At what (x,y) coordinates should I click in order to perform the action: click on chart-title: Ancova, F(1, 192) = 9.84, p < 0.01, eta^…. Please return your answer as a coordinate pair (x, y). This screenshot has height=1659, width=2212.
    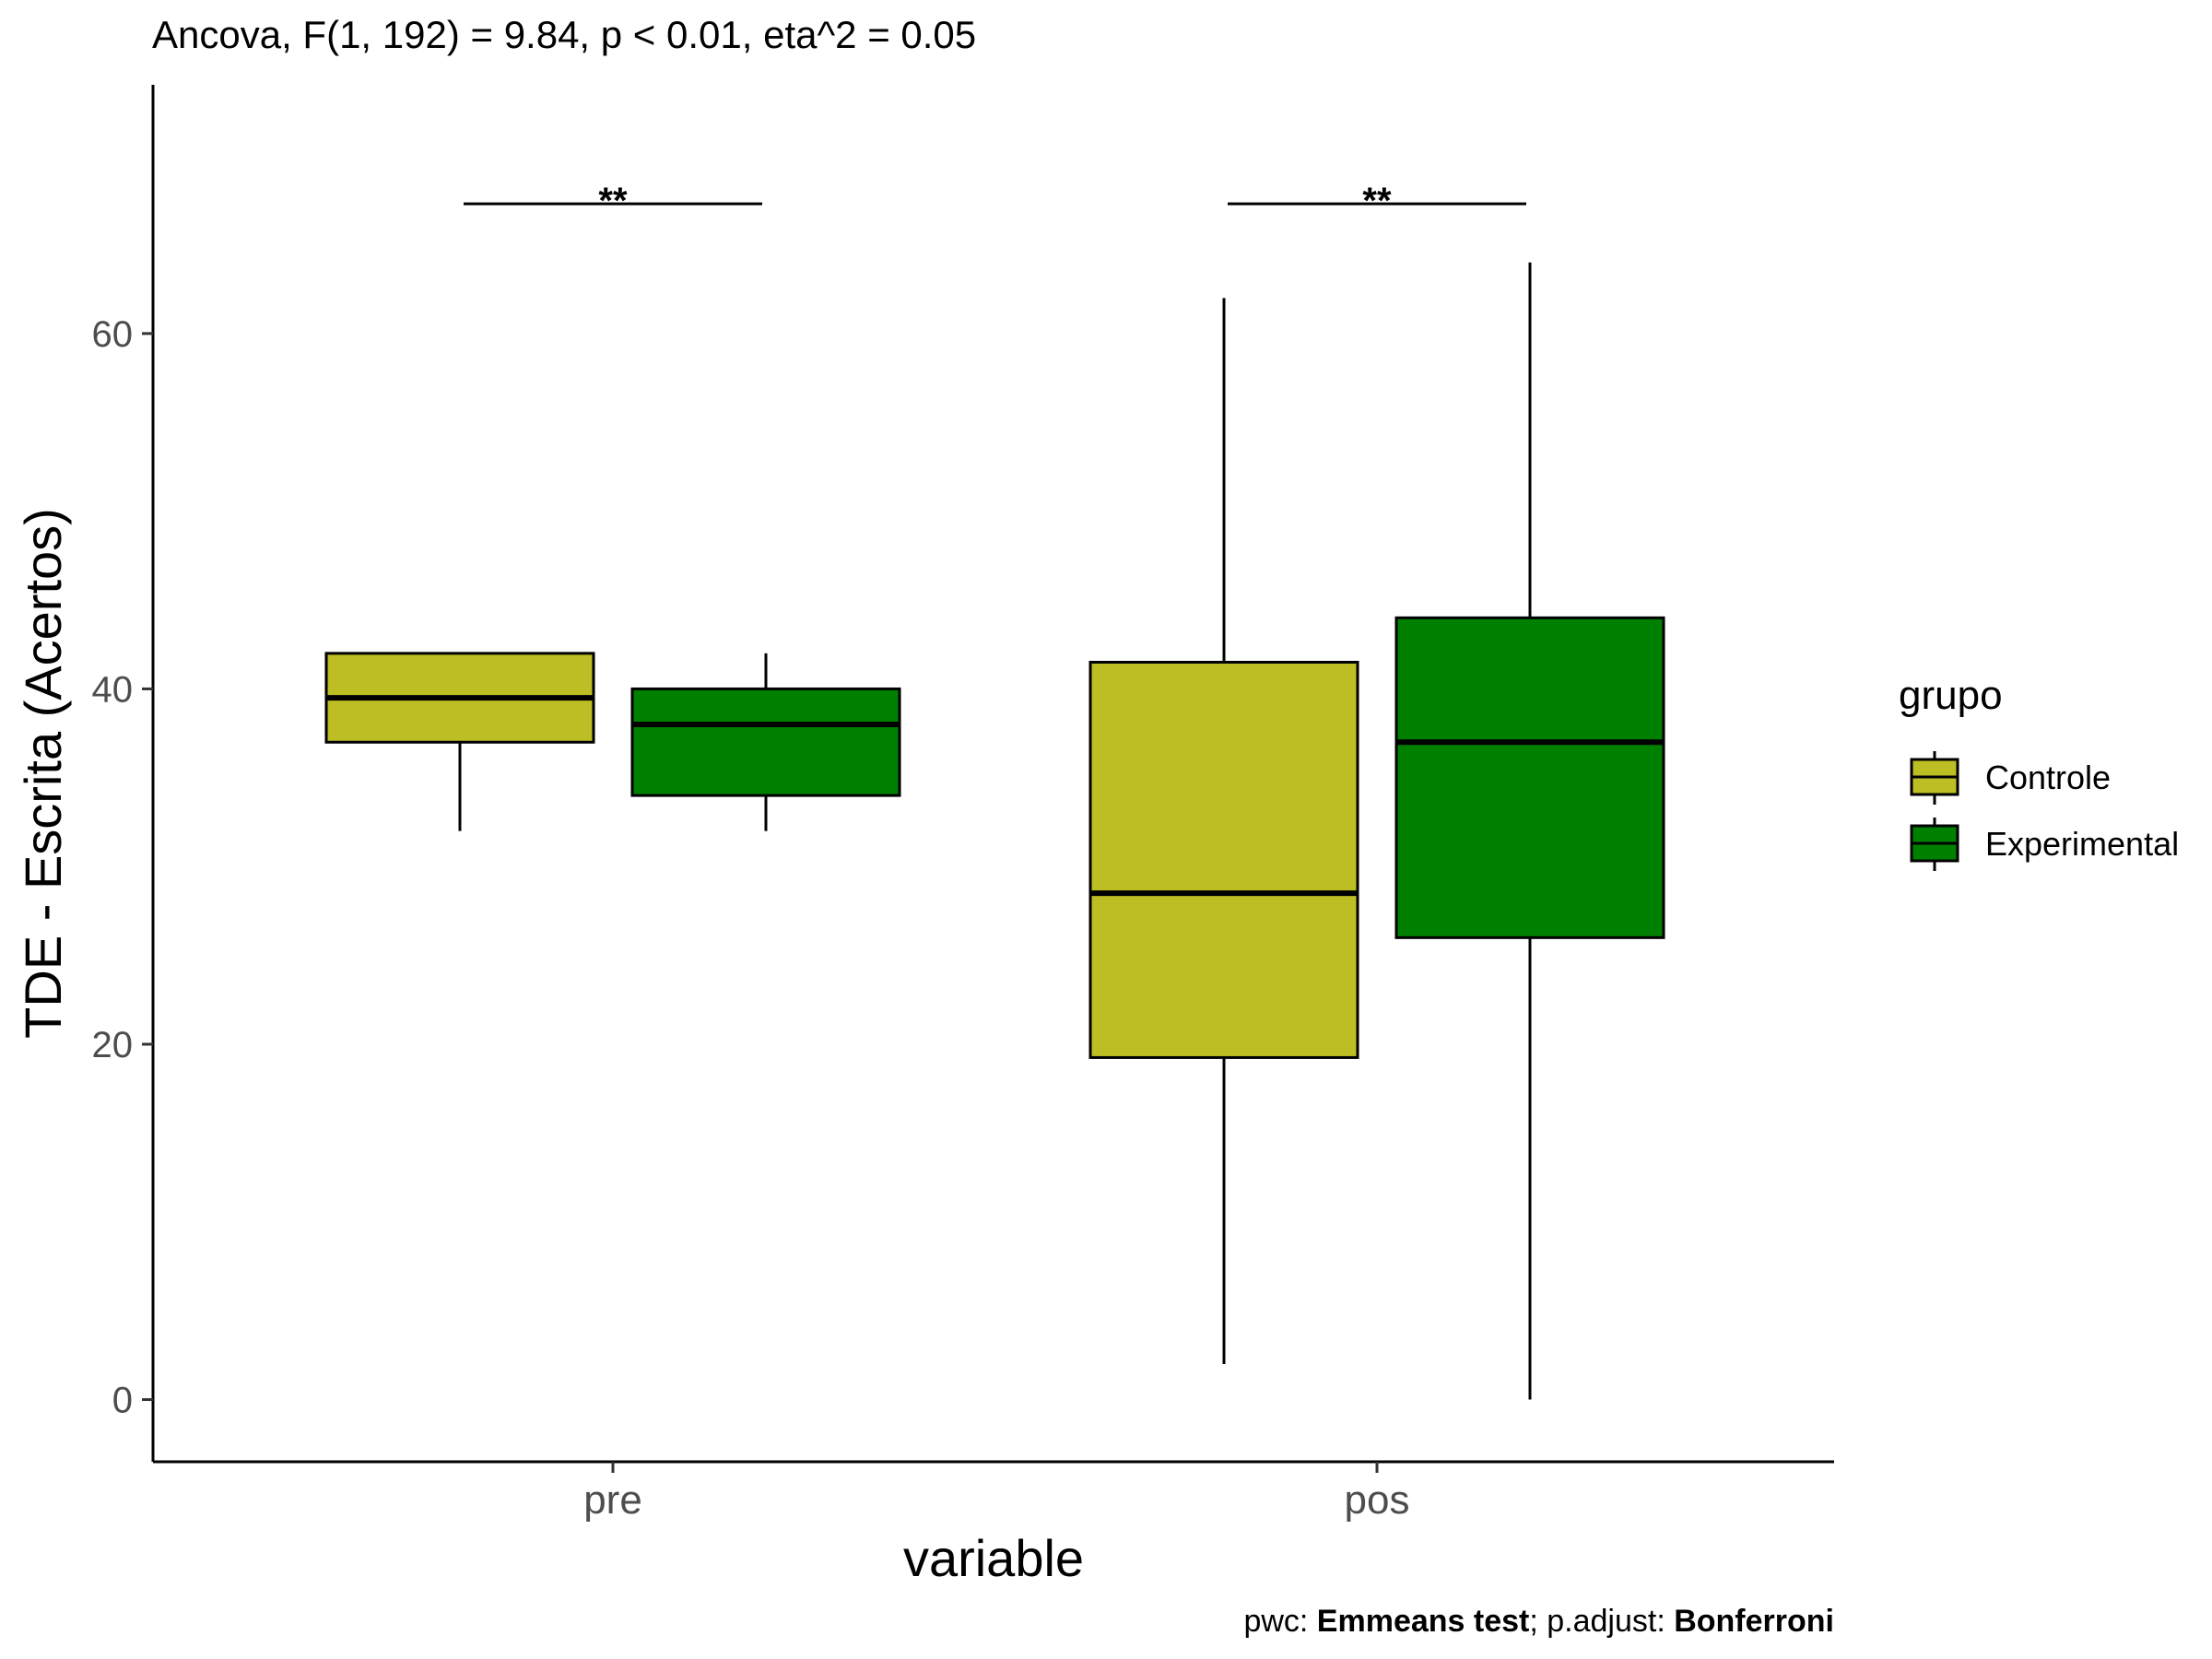
    Looking at the image, I should click on (564, 34).